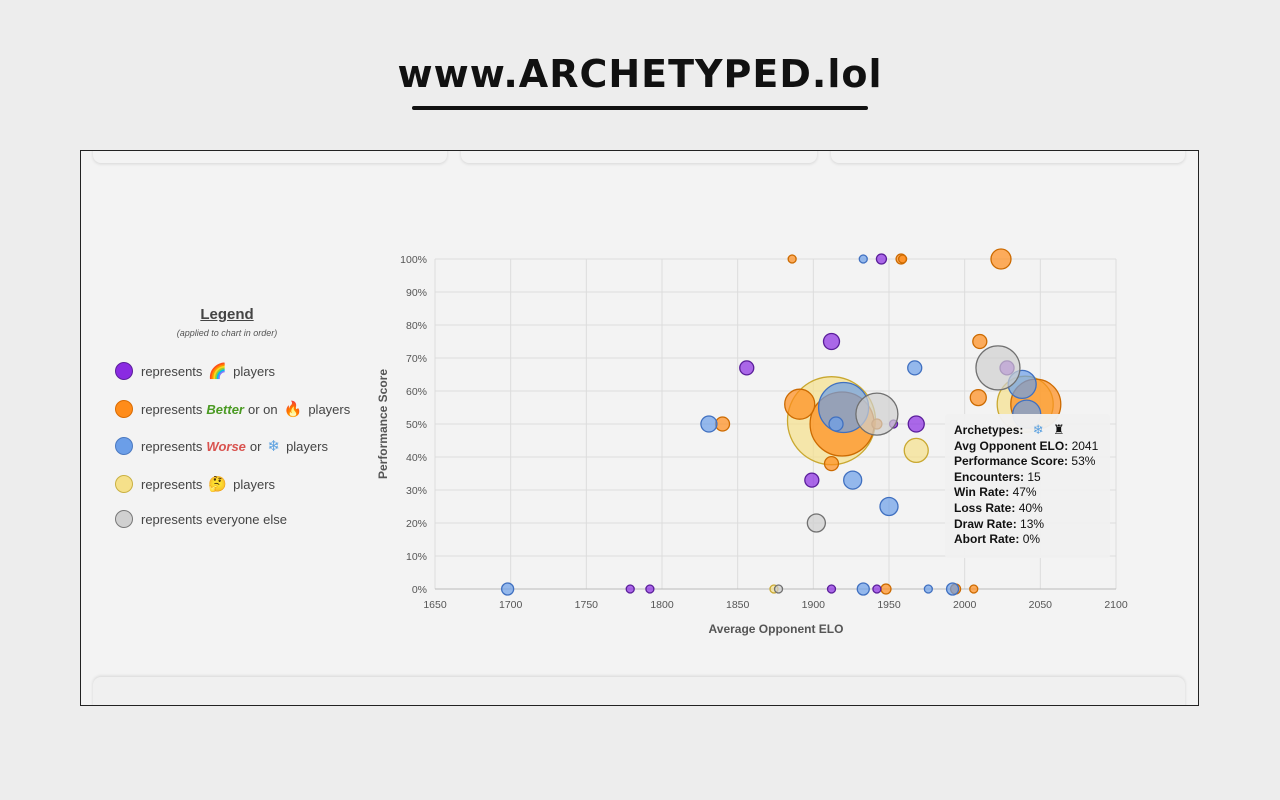 This screenshot has width=1280, height=800. I want to click on legend-text: represents everyone else, so click(214, 519).